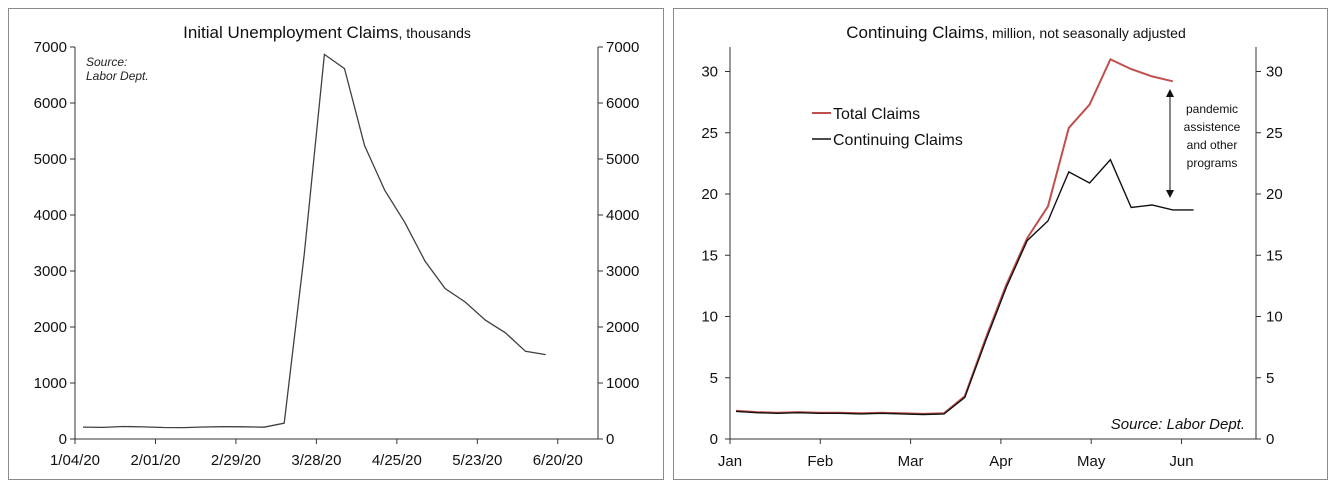 The image size is (1336, 490). I want to click on y-tick-label-right: 6000, so click(622, 103).